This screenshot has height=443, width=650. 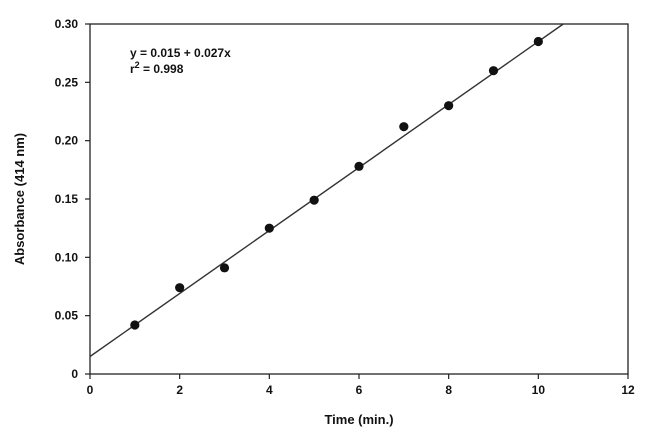 What do you see at coordinates (67, 199) in the screenshot?
I see `y-tick-label: 0.15` at bounding box center [67, 199].